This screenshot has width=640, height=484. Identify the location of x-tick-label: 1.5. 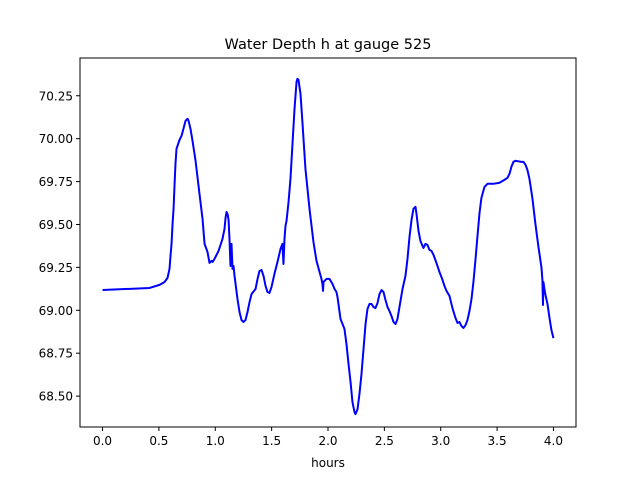
(271, 441).